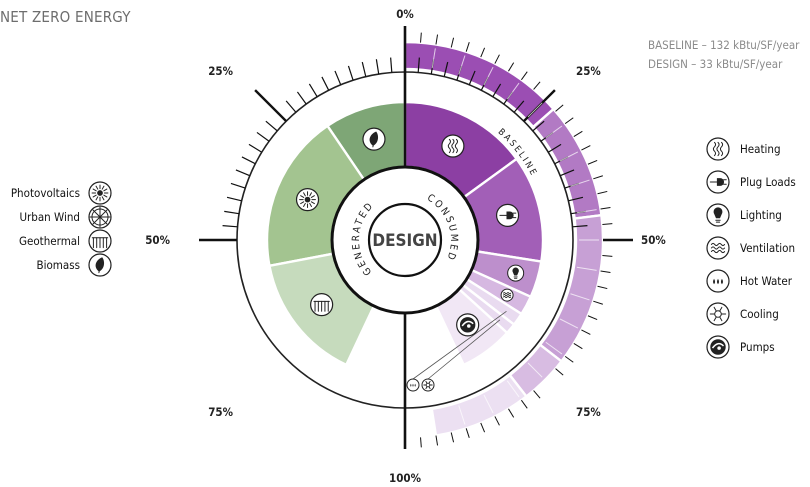  I want to click on legend-consumed-cooling: Cooling, so click(759, 314).